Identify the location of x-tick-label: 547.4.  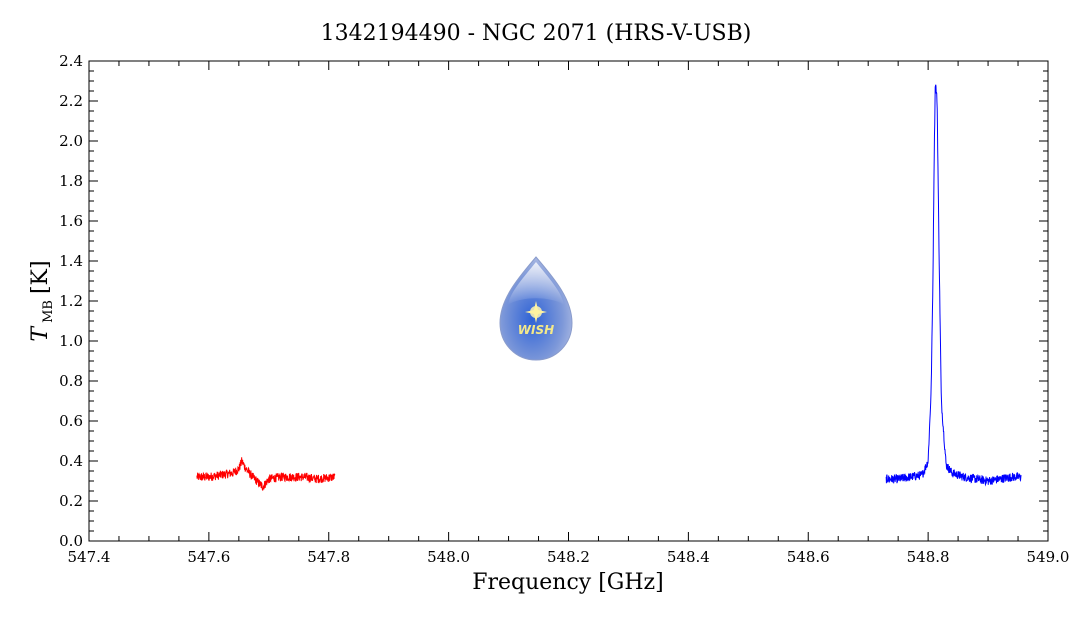
(89, 557).